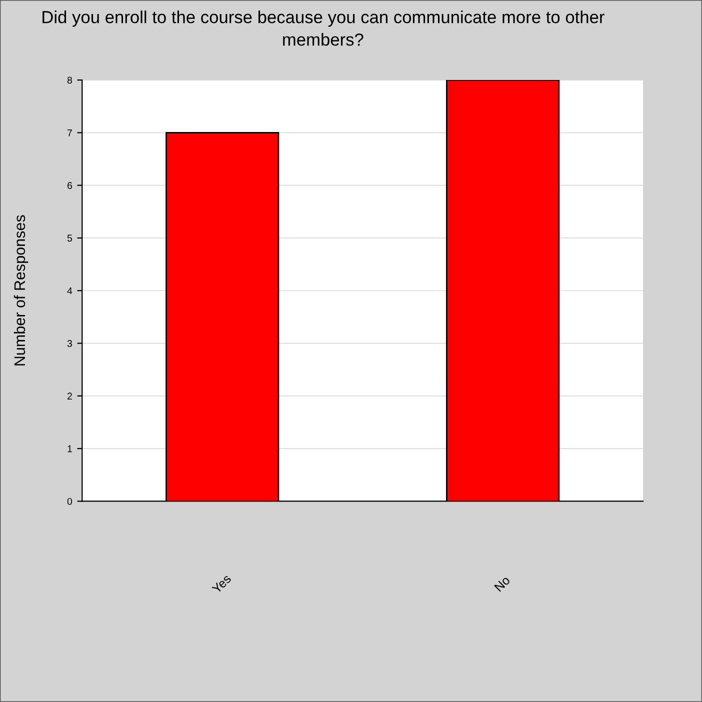  Describe the element at coordinates (70, 448) in the screenshot. I see `y-tick-label: 1` at that location.